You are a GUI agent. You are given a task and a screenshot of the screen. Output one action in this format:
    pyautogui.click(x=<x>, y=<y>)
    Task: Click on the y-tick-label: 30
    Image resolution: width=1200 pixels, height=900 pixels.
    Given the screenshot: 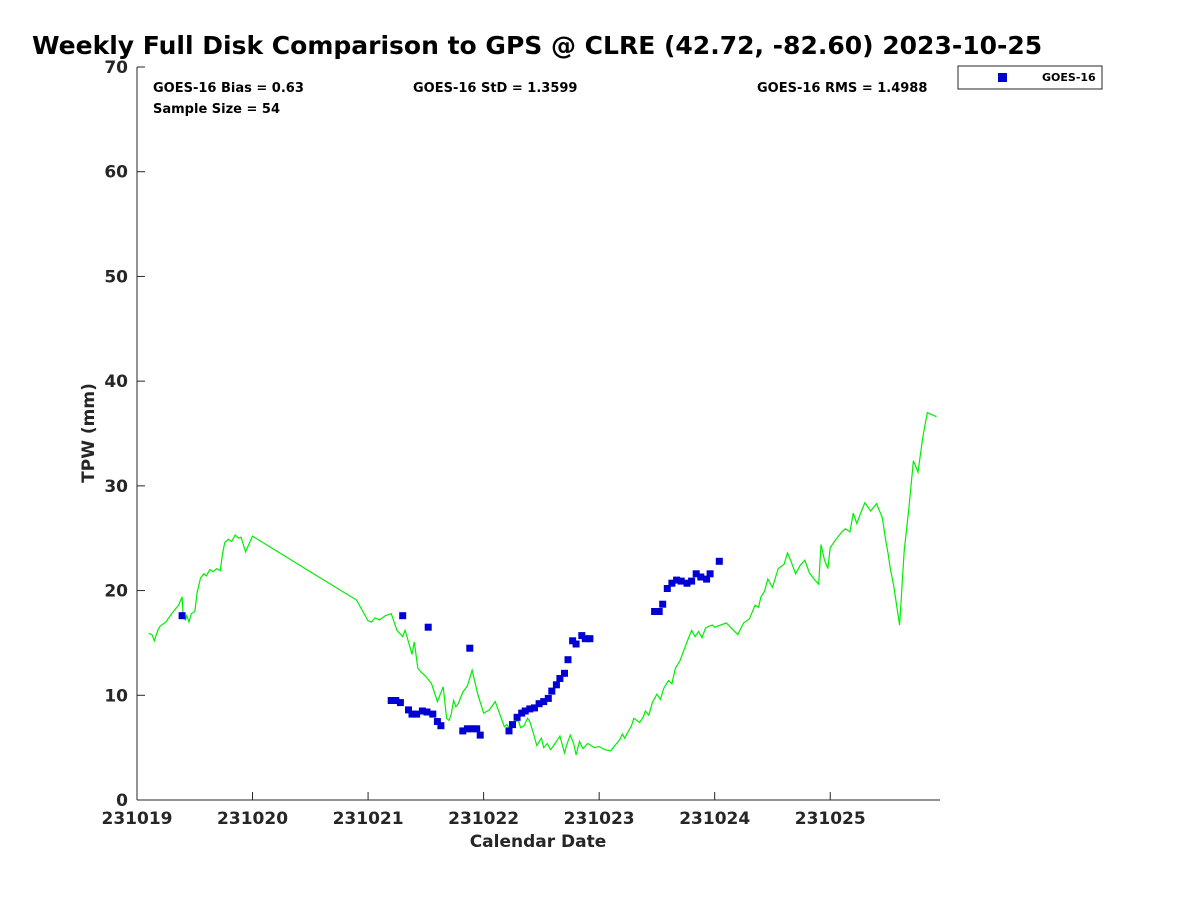 What is the action you would take?
    pyautogui.click(x=116, y=487)
    